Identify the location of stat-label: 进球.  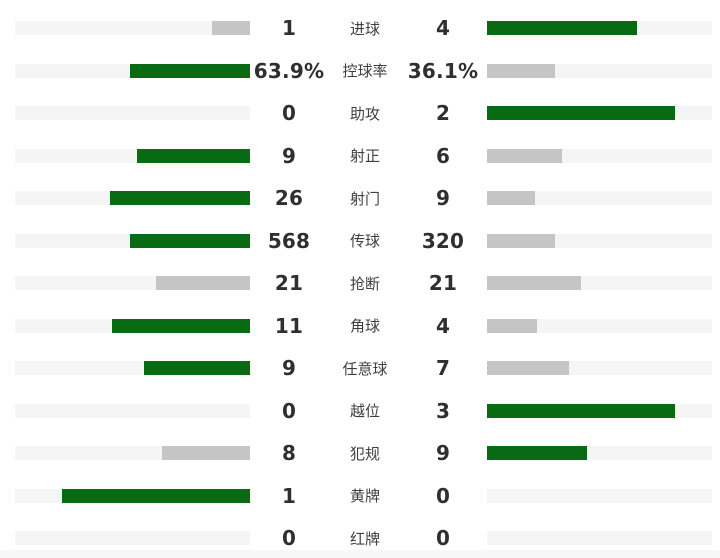
(364, 28).